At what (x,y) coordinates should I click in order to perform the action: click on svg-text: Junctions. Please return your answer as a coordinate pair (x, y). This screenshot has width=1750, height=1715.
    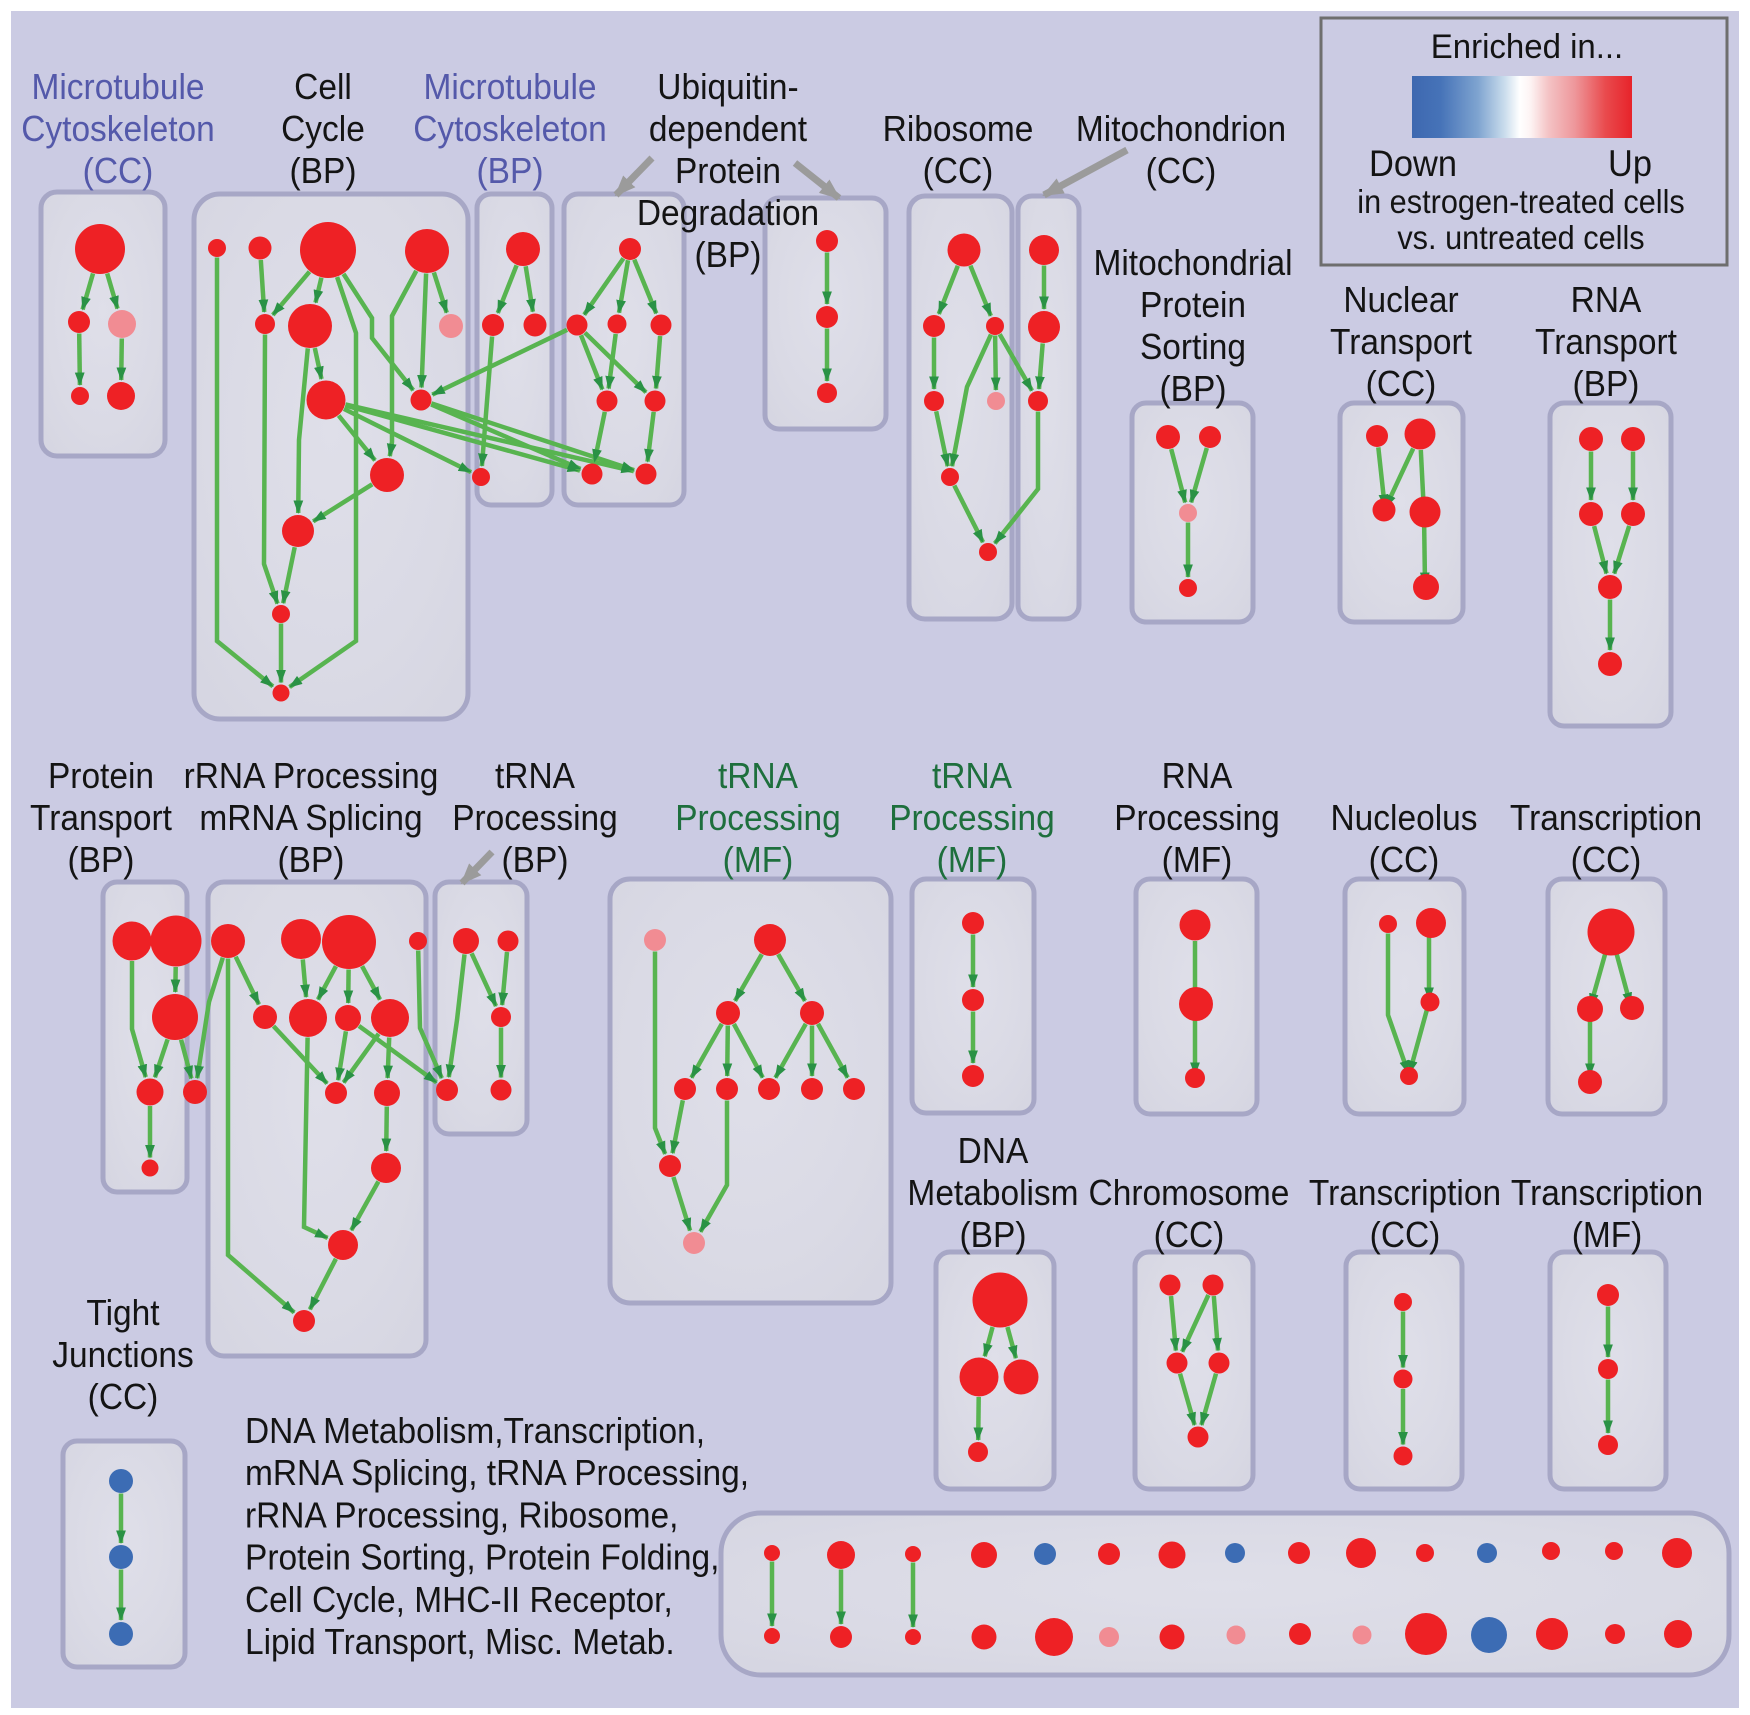
    Looking at the image, I should click on (122, 1355).